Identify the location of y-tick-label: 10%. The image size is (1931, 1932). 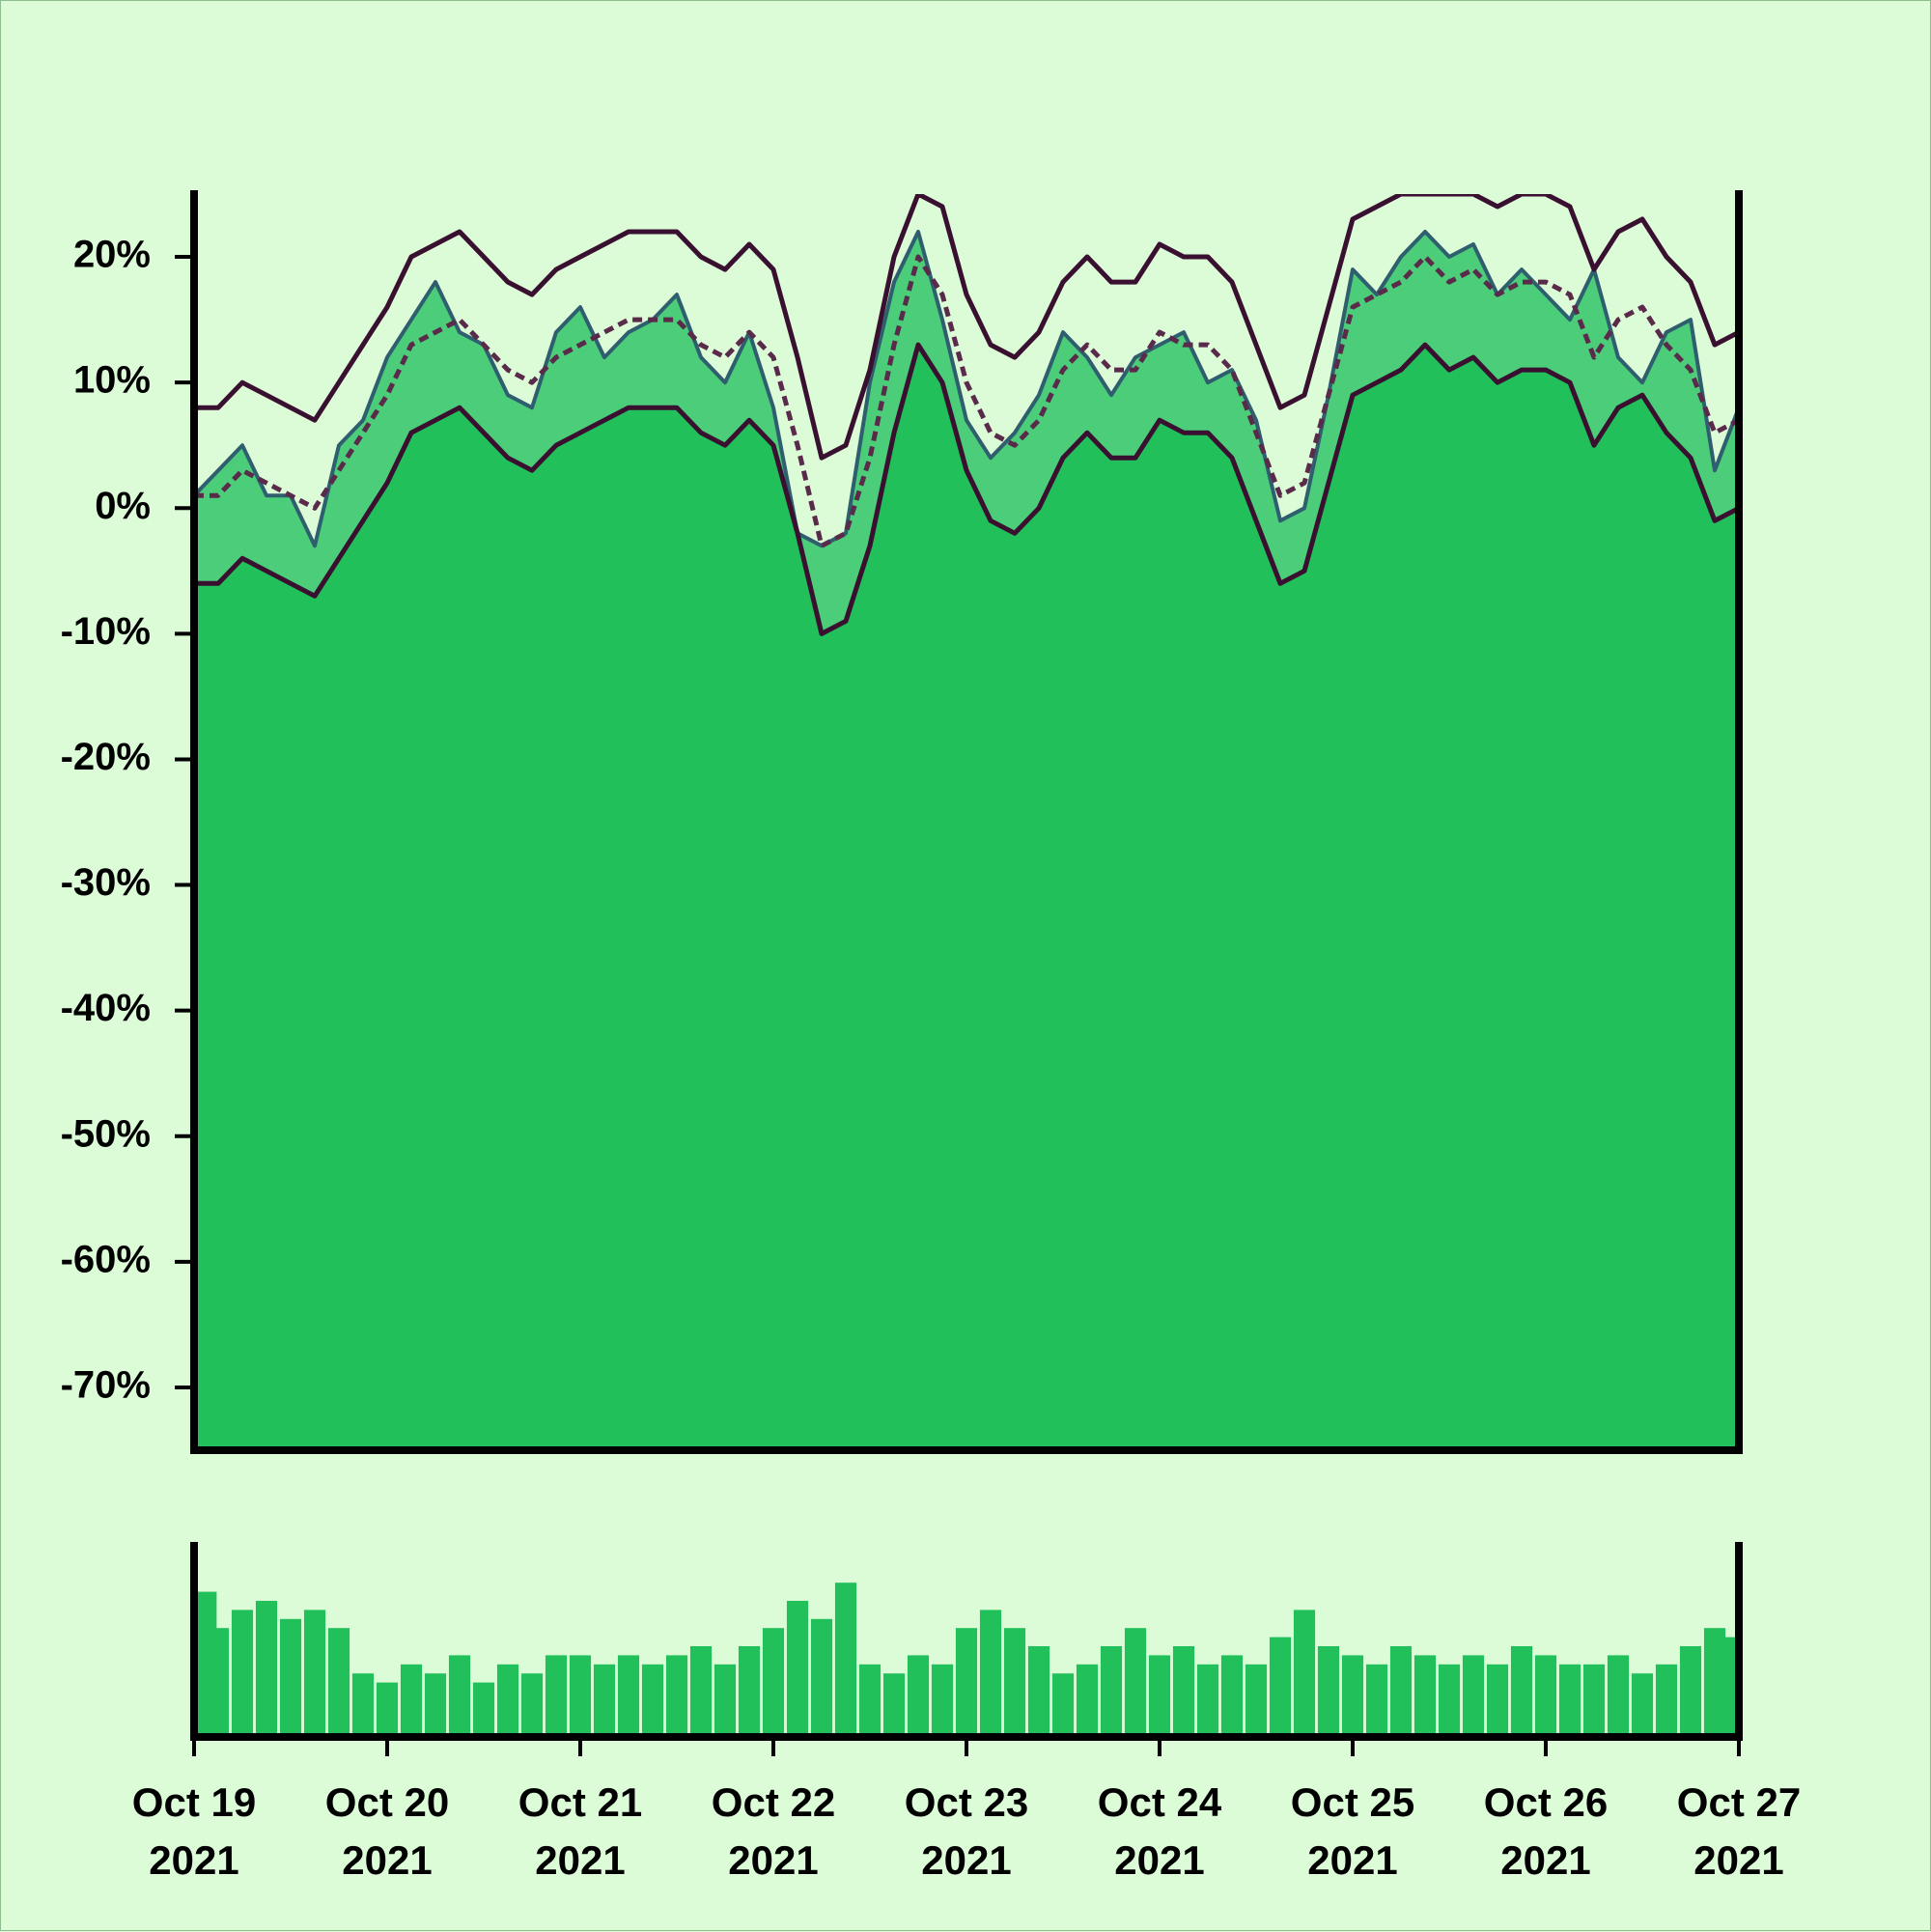
(112, 380).